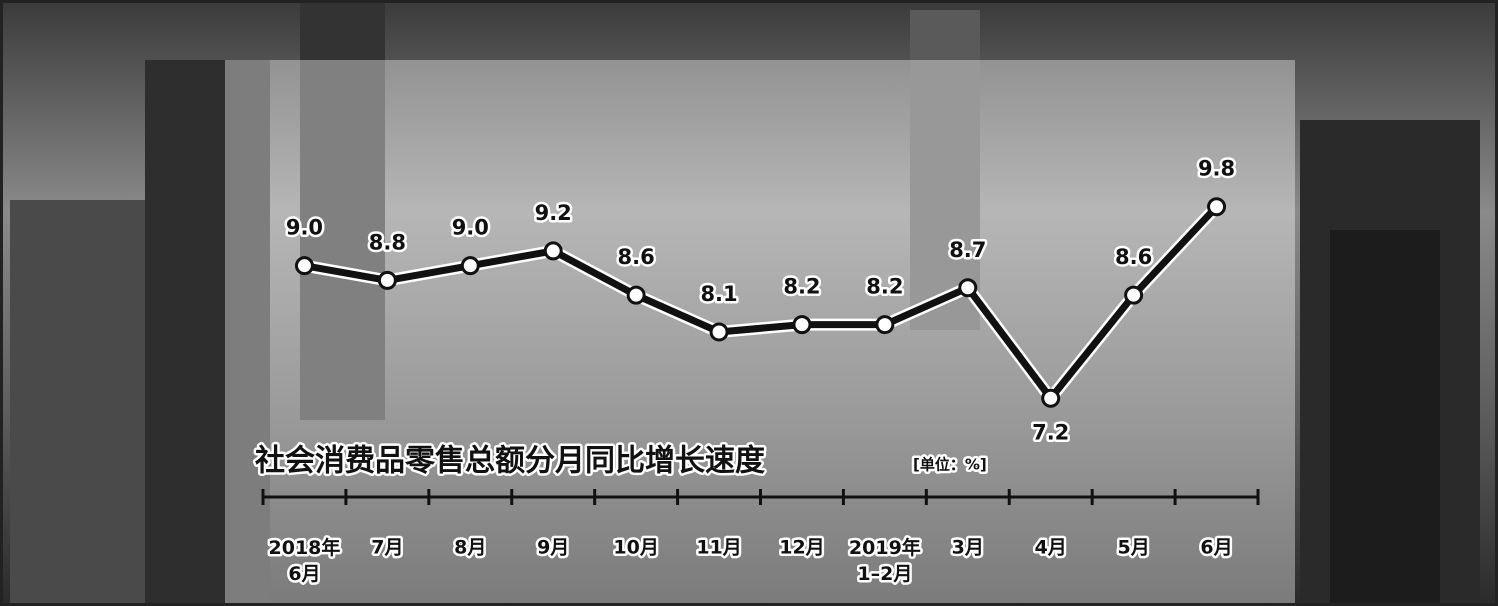 The width and height of the screenshot is (1498, 606). Describe the element at coordinates (1216, 169) in the screenshot. I see `value-label: 9.8` at that location.